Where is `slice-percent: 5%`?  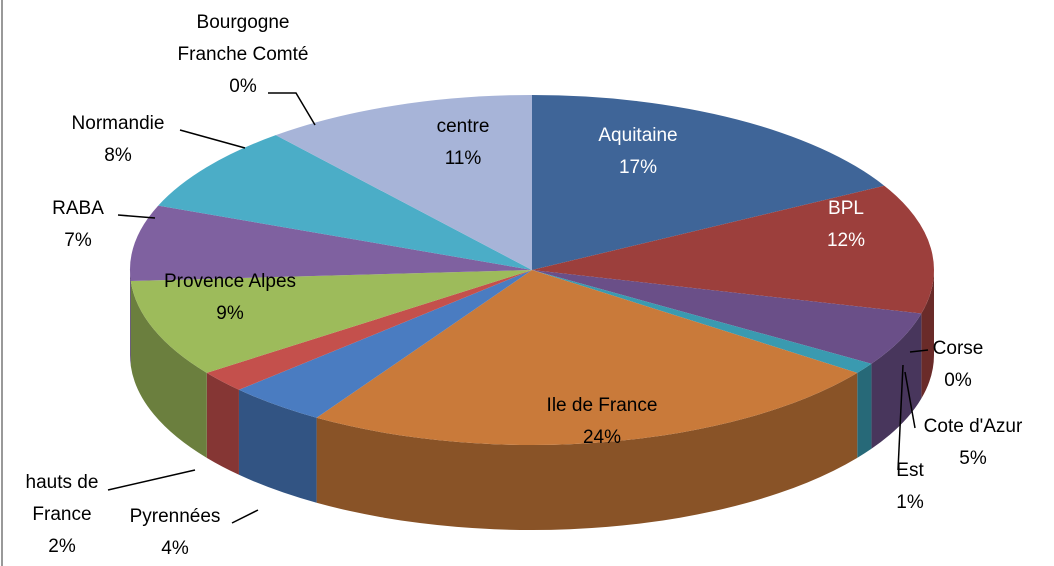 slice-percent: 5% is located at coordinates (973, 458).